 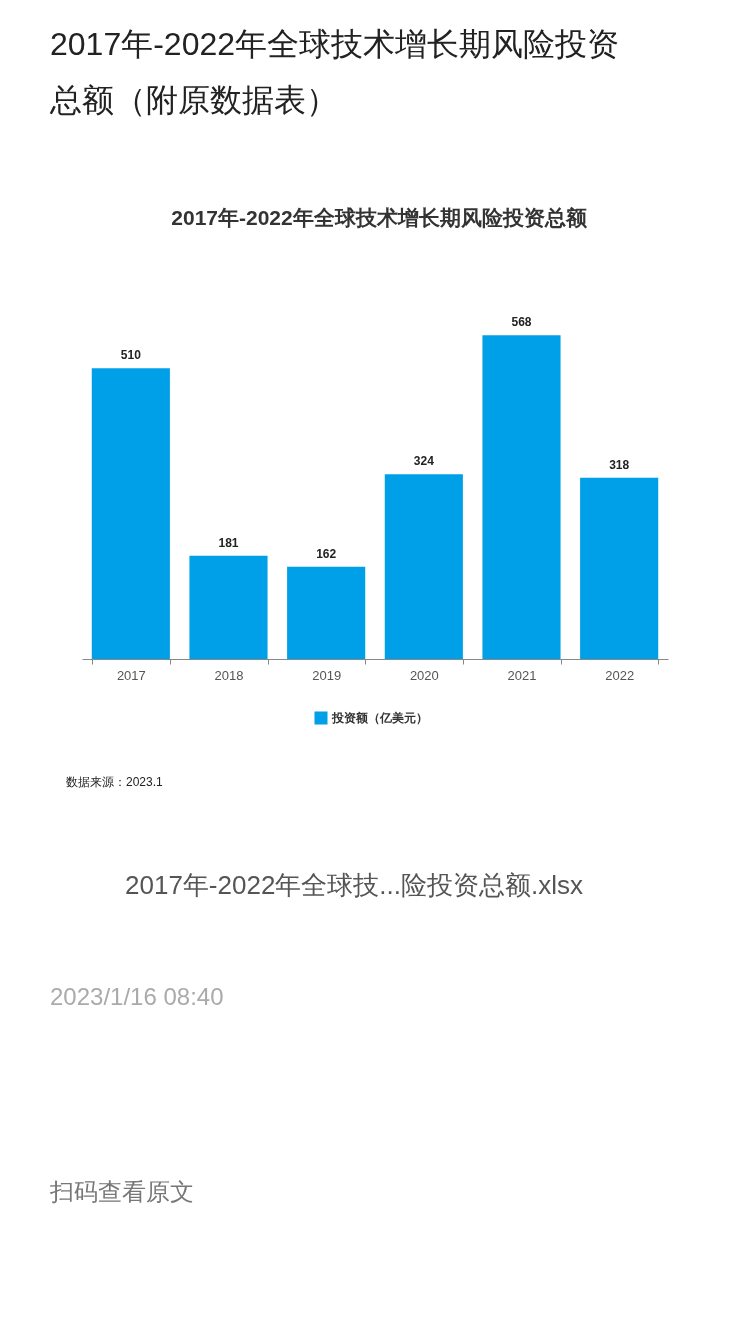 I want to click on x-tick-label: 2022, so click(x=620, y=675).